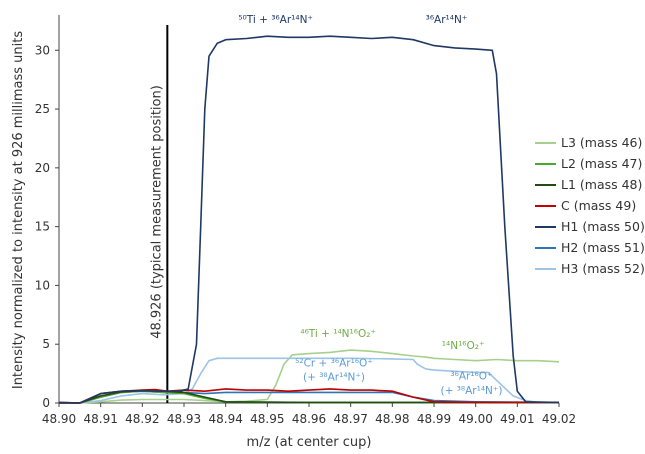 This screenshot has height=454, width=645. I want to click on y-tick-label: 30, so click(42, 50).